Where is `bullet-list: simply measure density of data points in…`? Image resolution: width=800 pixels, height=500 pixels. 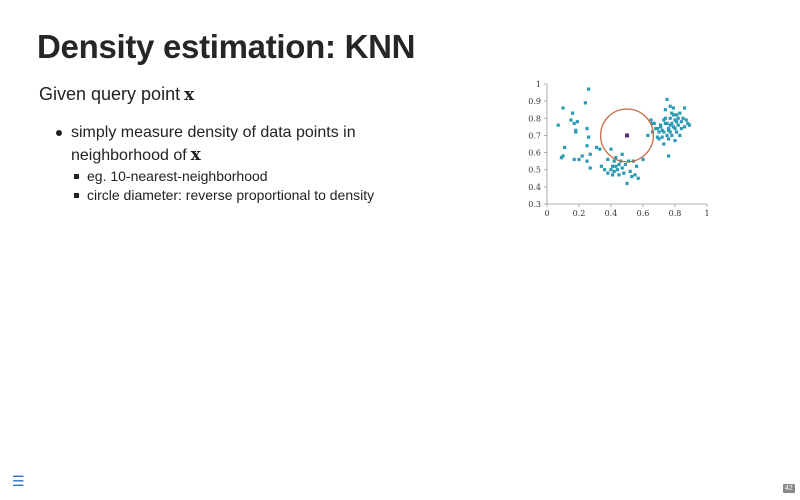 bullet-list: simply measure density of data points in… is located at coordinates (236, 163).